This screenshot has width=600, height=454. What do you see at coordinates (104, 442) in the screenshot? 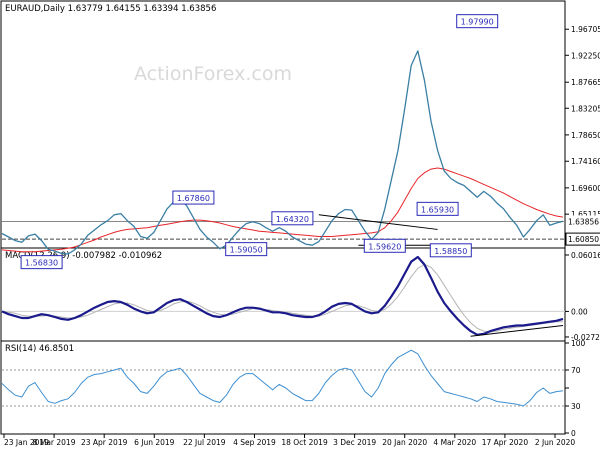
I see `x-tick-label: 23 Apr 2019` at bounding box center [104, 442].